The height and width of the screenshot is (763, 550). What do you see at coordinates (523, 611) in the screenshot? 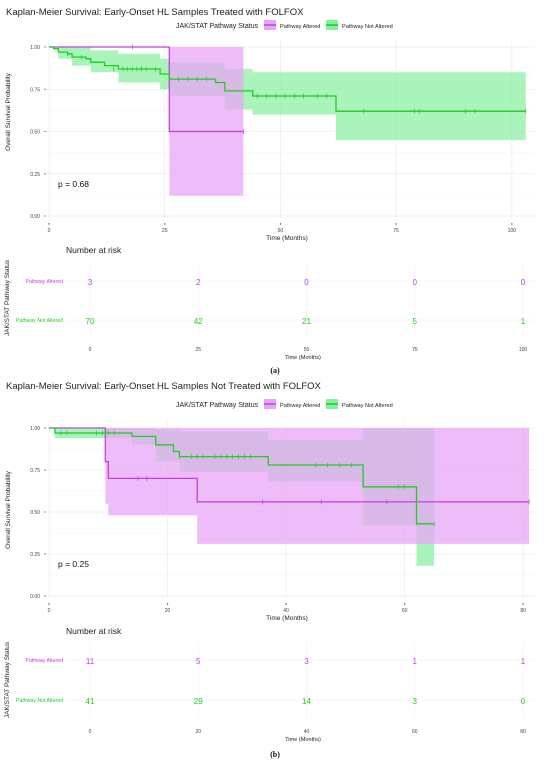
I see `x-tick-label: 80` at bounding box center [523, 611].